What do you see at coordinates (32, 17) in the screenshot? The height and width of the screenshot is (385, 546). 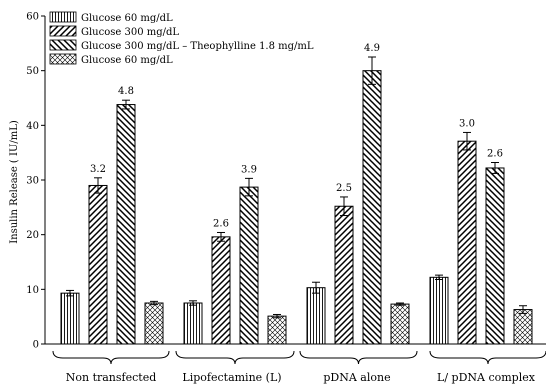 I see `y-tick-label: 60` at bounding box center [32, 17].